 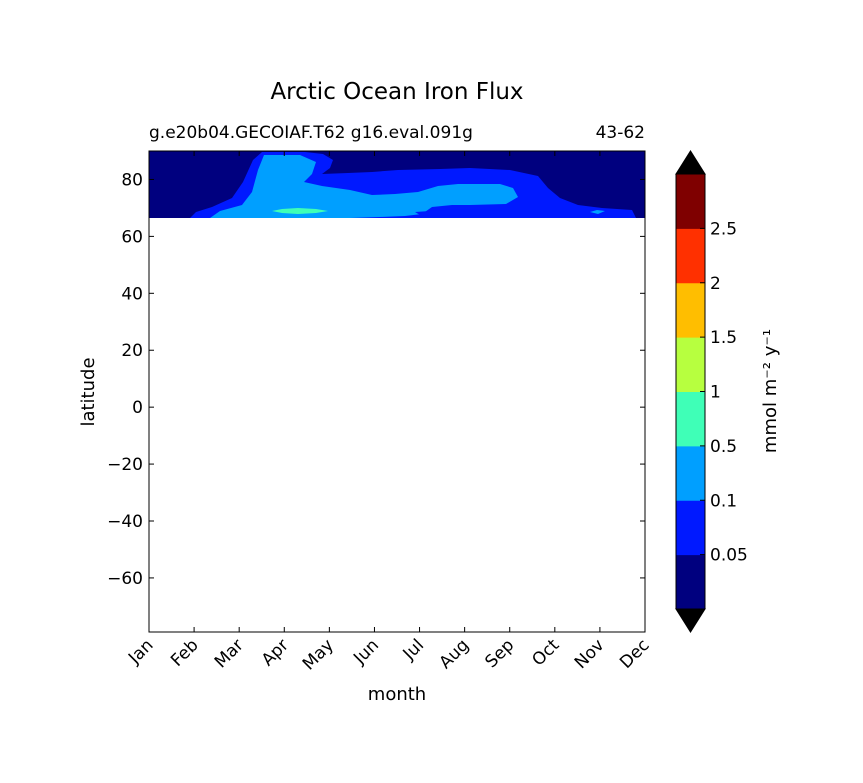 What do you see at coordinates (723, 338) in the screenshot?
I see `colorbar-tick-label: 1.5` at bounding box center [723, 338].